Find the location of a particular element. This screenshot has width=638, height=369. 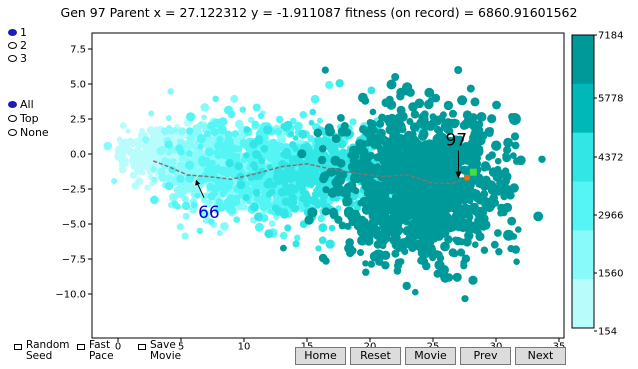

next-button: Next is located at coordinates (540, 356).